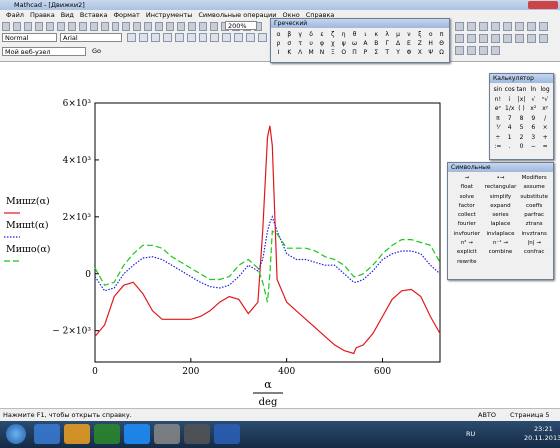 Image resolution: width=560 pixels, height=448 pixels. Describe the element at coordinates (409, 52) in the screenshot. I see `palette-button: Φ` at that location.